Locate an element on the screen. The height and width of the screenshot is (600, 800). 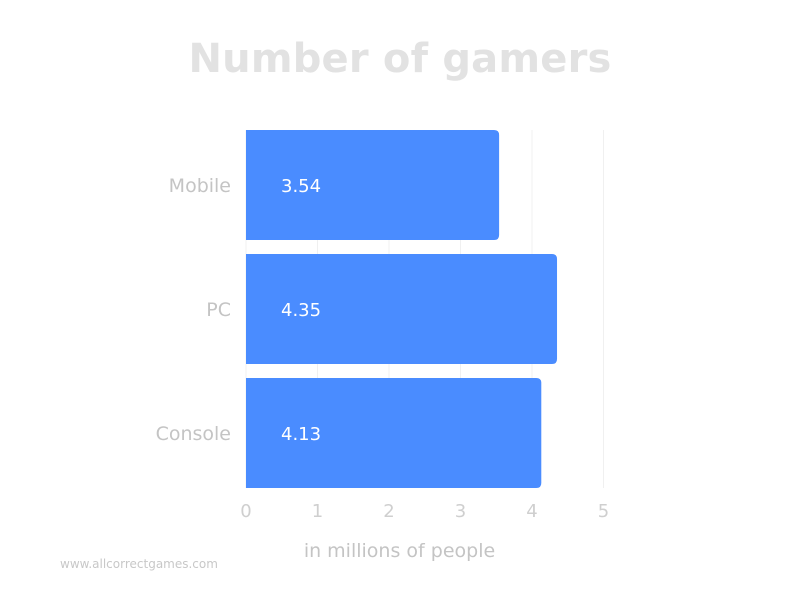
chart-title: Number of gamers is located at coordinates (400, 59).